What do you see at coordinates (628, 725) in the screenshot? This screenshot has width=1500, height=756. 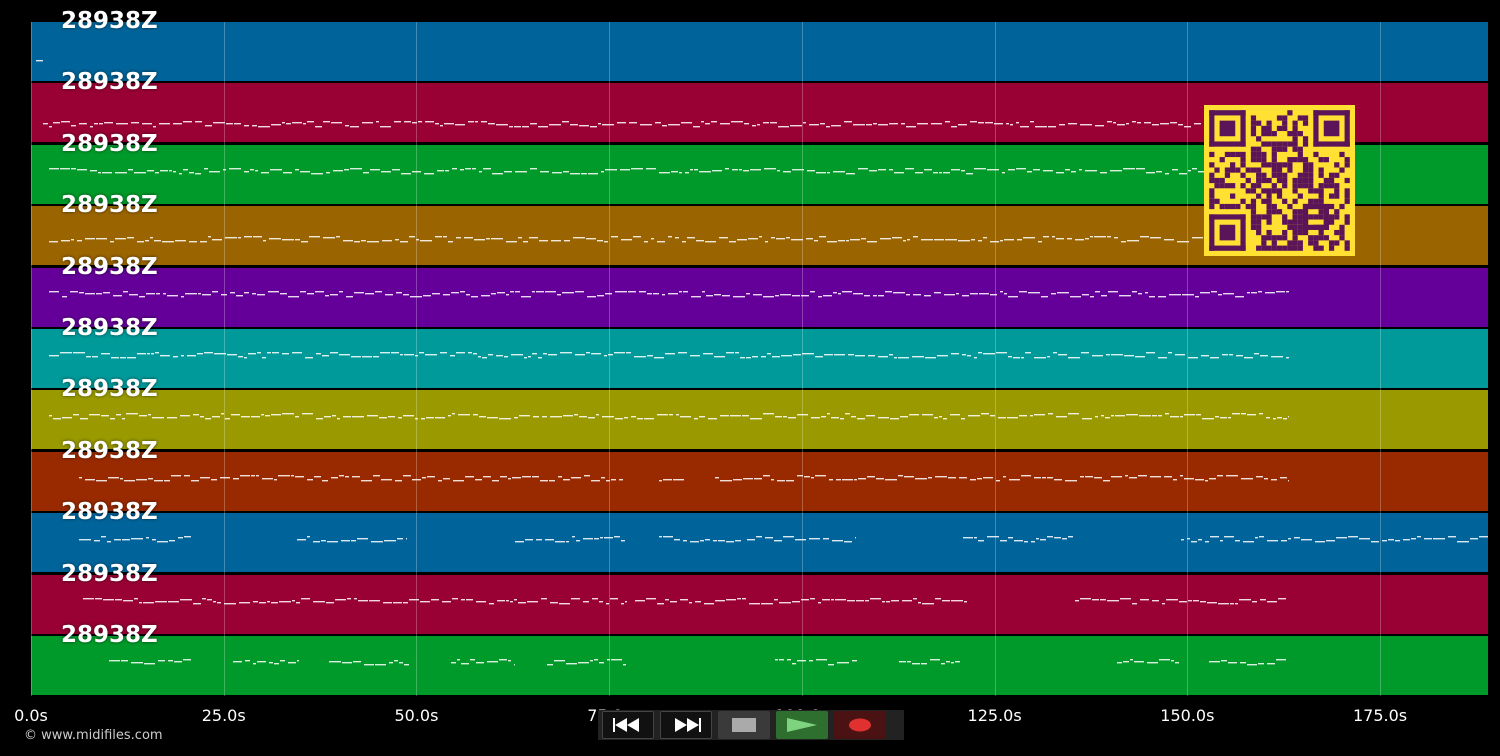 I see `rewind-button` at bounding box center [628, 725].